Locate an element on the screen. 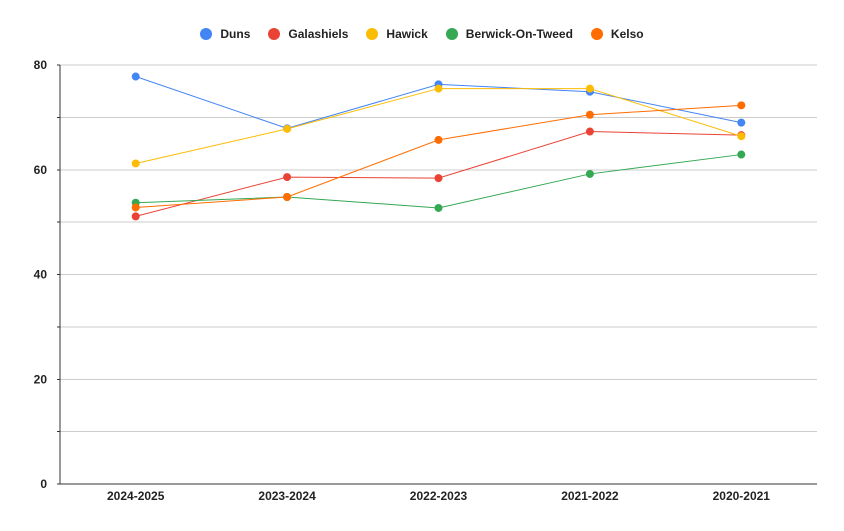  y-tick-label: 40 is located at coordinates (41, 275).